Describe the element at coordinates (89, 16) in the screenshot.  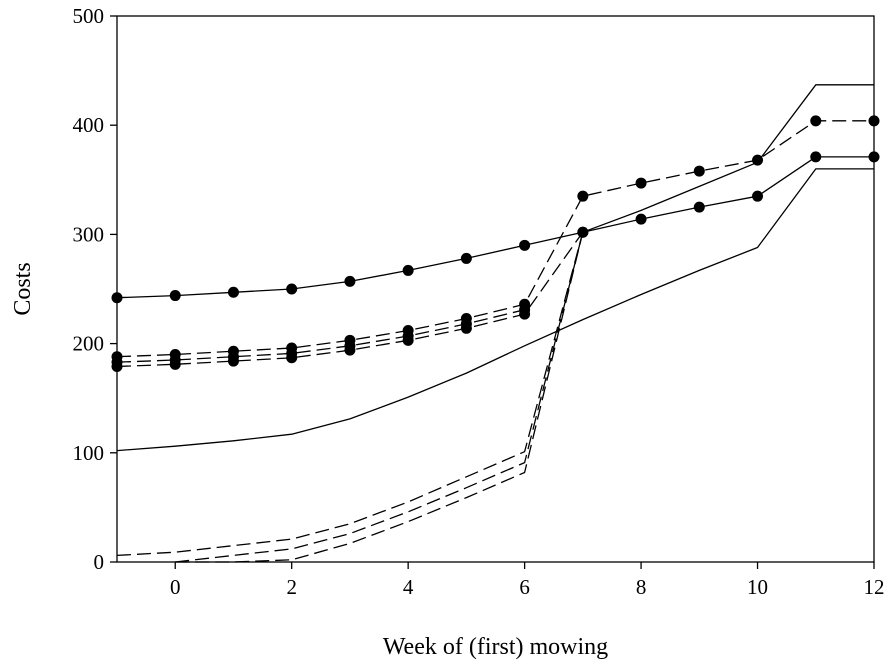
I see `y-tick-label: 500` at that location.